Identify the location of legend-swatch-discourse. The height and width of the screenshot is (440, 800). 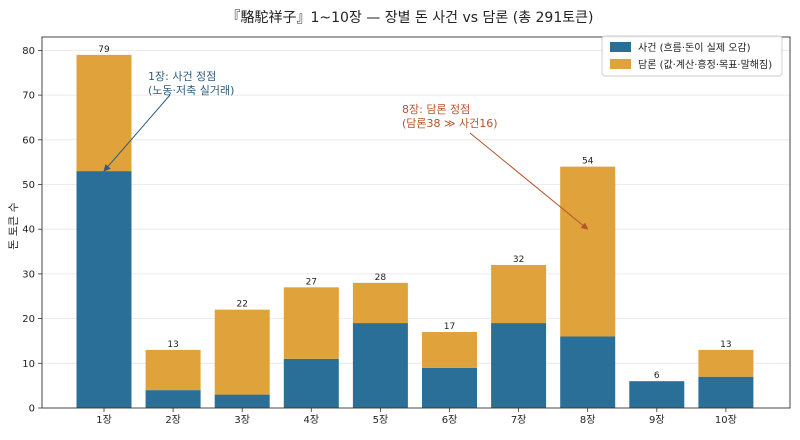
(620, 64).